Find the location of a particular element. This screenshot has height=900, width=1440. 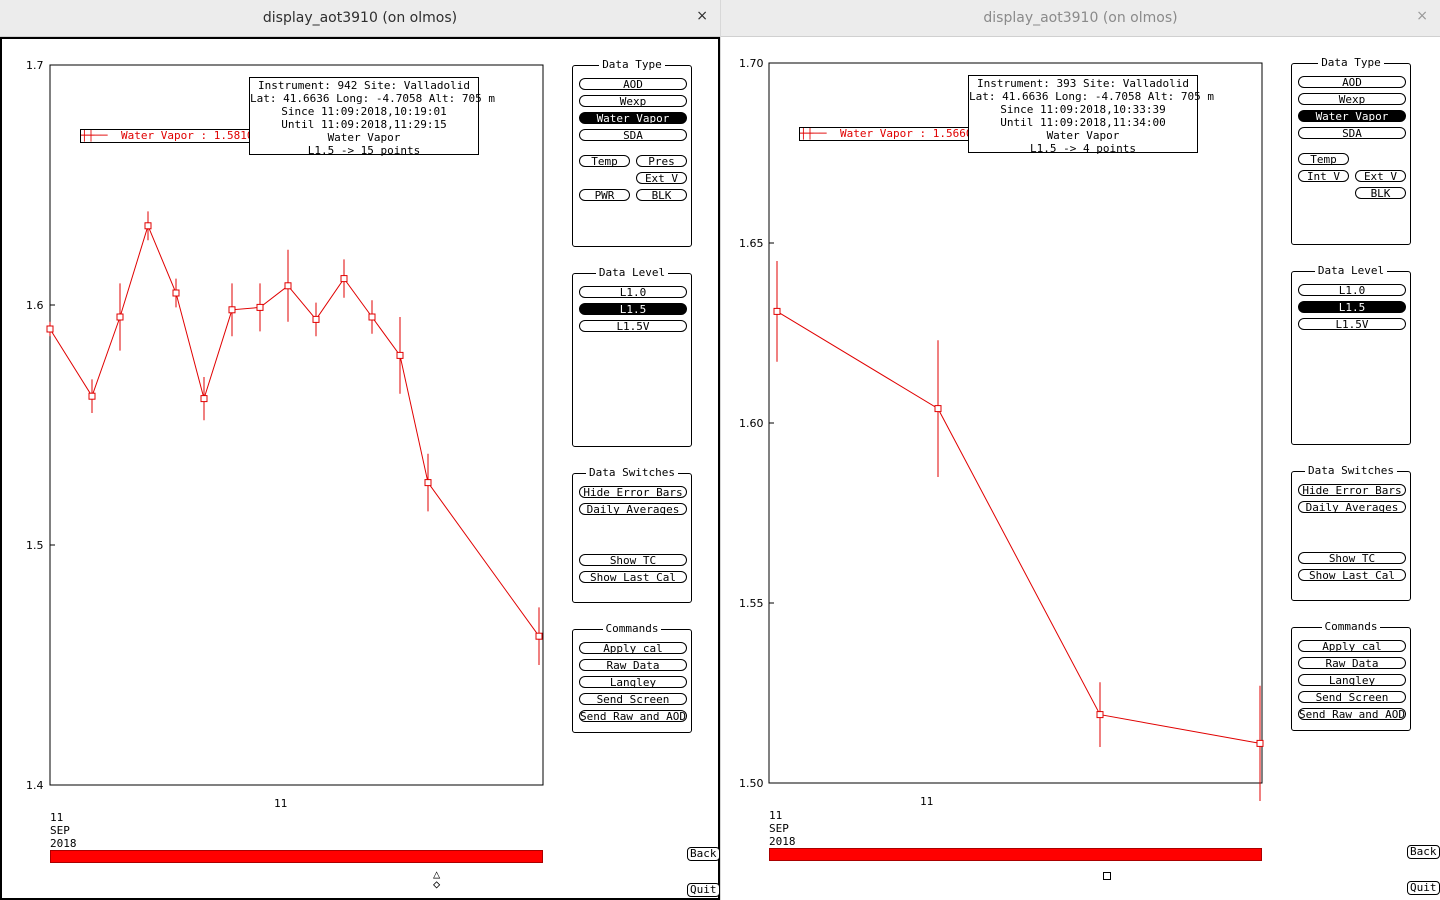

time-marker-icon is located at coordinates (1107, 876).